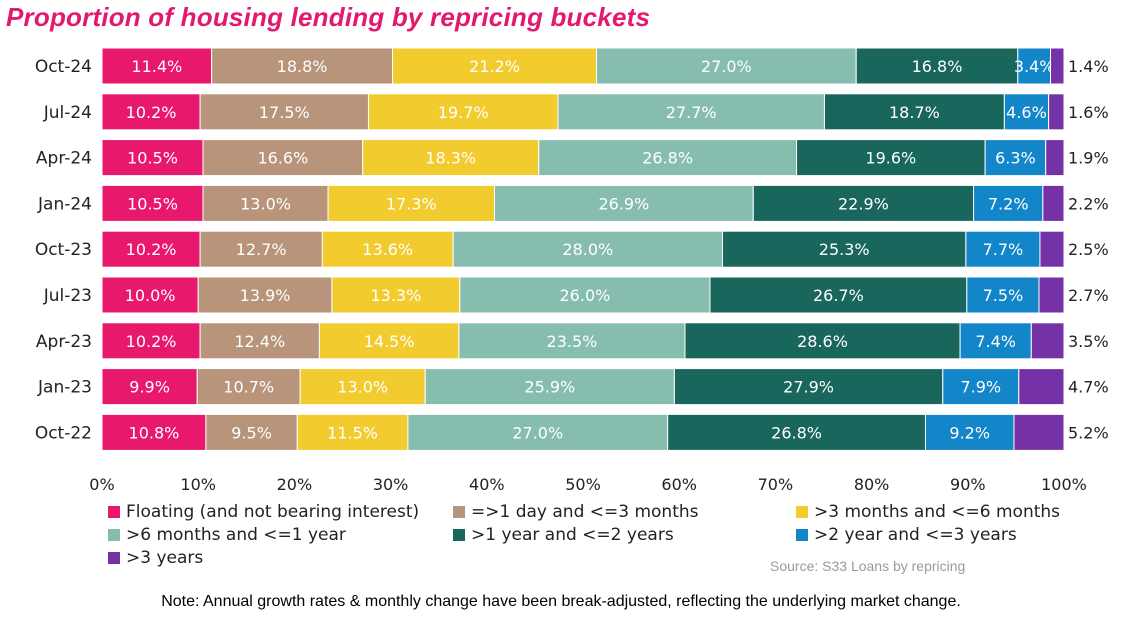 This screenshot has height=617, width=1122. Describe the element at coordinates (152, 158) in the screenshot. I see `data-label: 10.5%` at that location.